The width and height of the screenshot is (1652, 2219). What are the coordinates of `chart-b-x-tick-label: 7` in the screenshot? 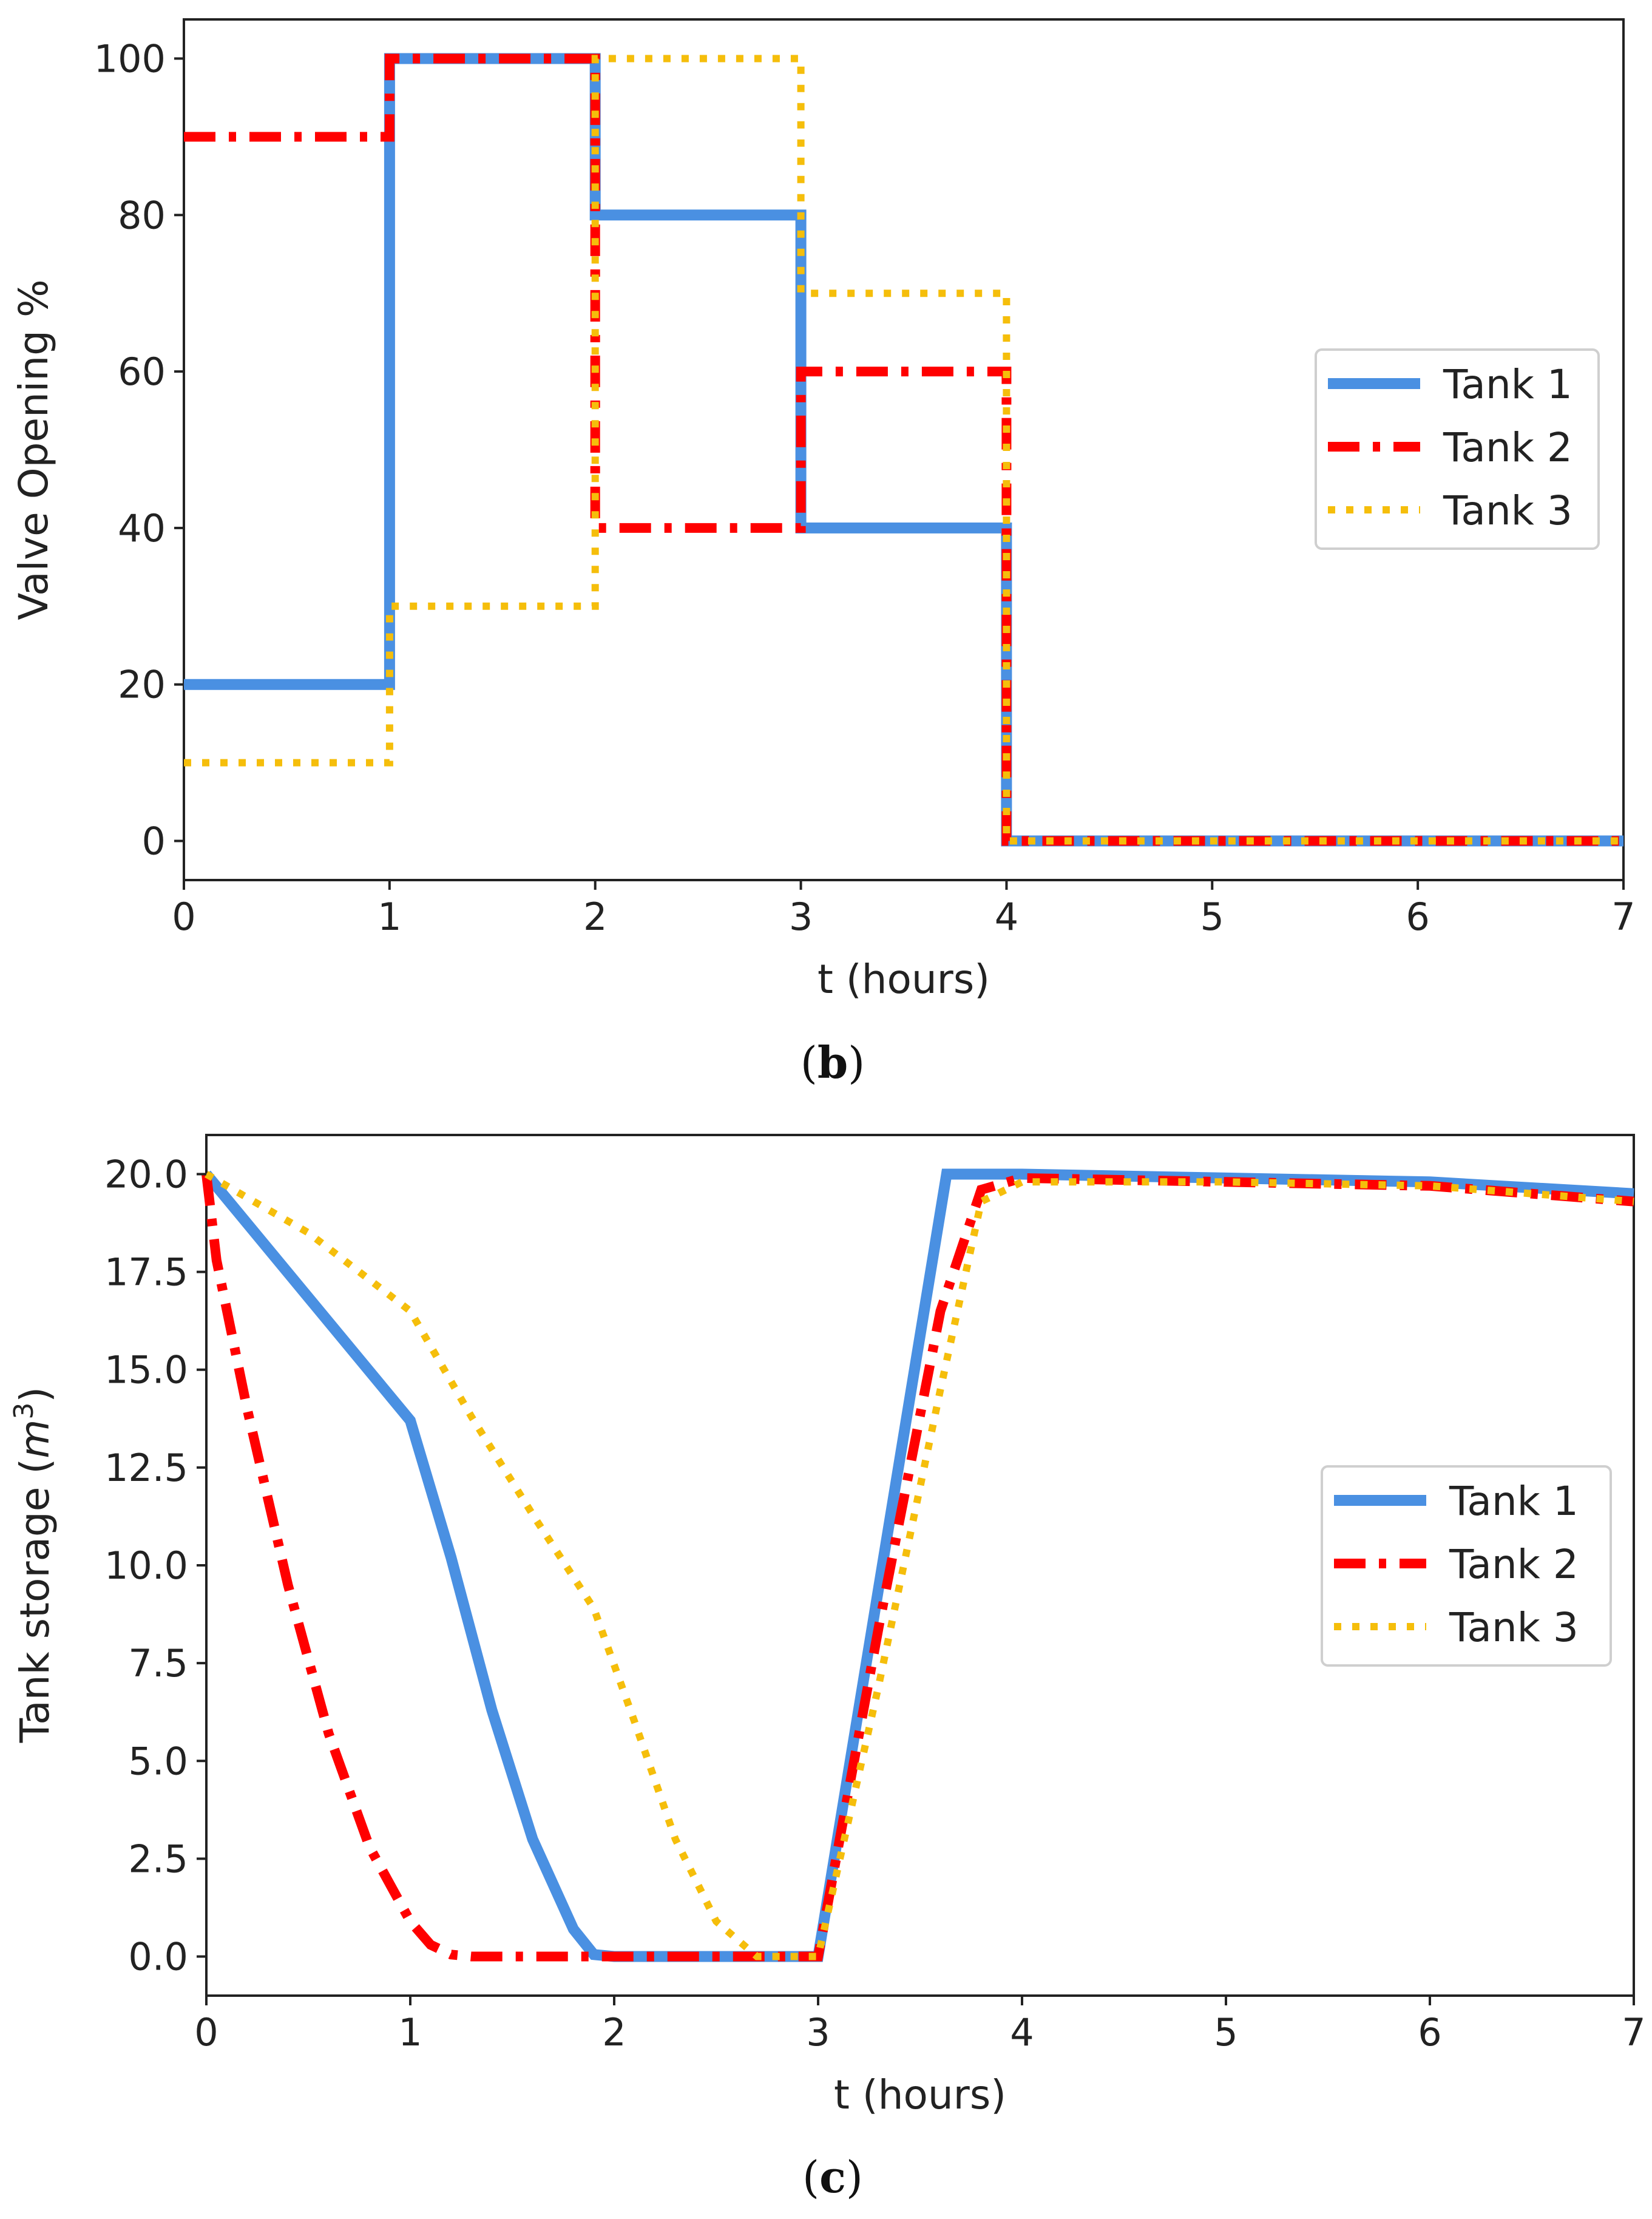 It's located at (1623, 917).